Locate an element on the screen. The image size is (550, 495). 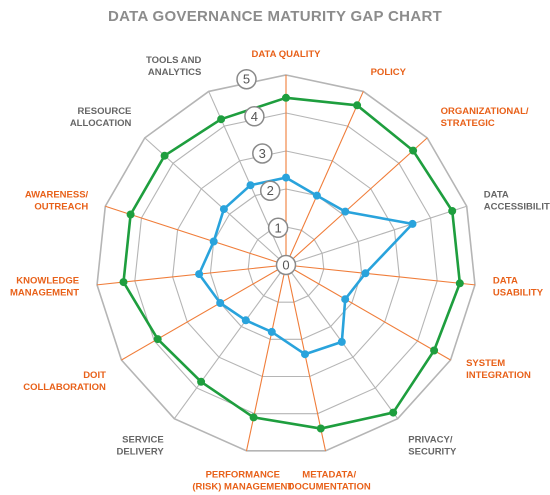
axis-label: AWARENESS/OUTREACH is located at coordinates (57, 201).